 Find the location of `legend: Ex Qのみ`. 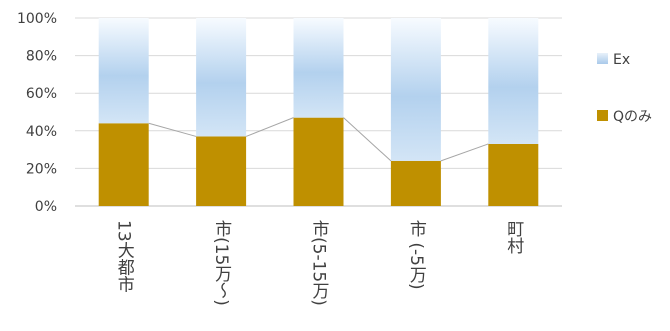

legend: Ex Qのみ is located at coordinates (624, 88).